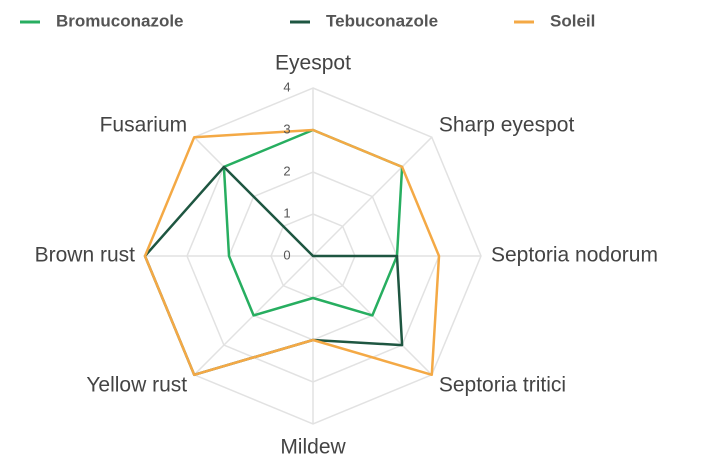 The width and height of the screenshot is (702, 461). I want to click on tick-label: 4, so click(286, 86).